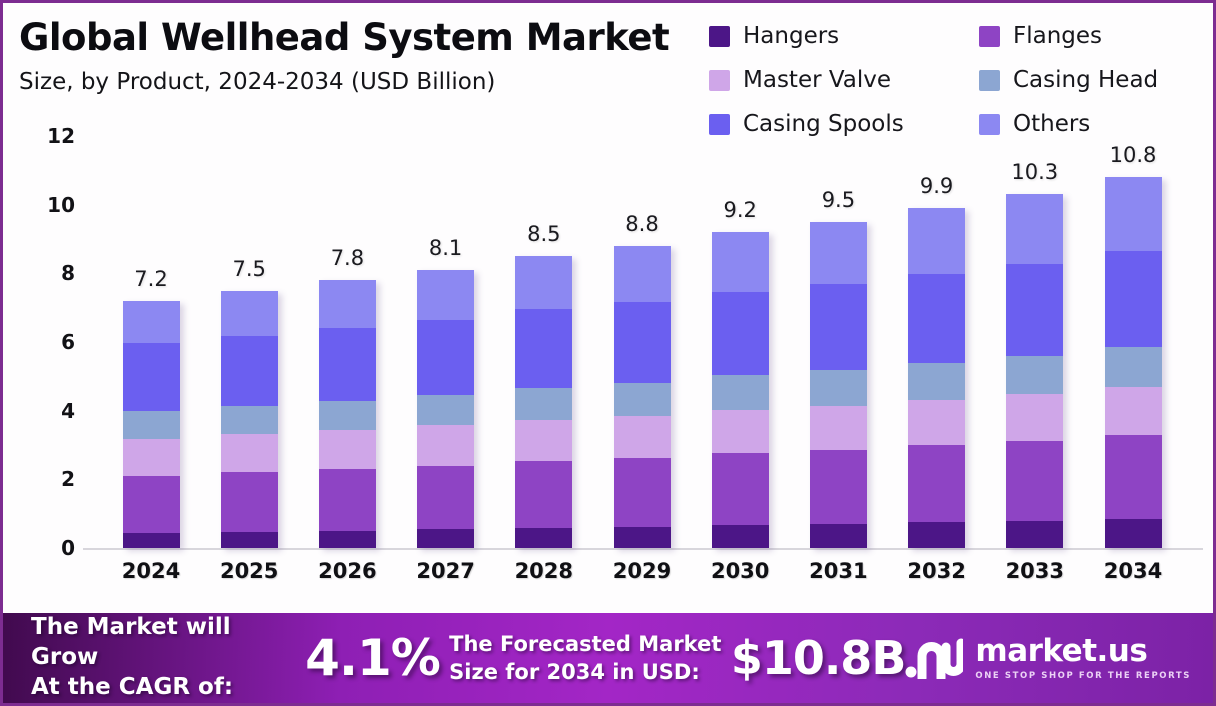 The image size is (1216, 706). Describe the element at coordinates (1133, 155) in the screenshot. I see `bar-value-label: 10.8` at that location.